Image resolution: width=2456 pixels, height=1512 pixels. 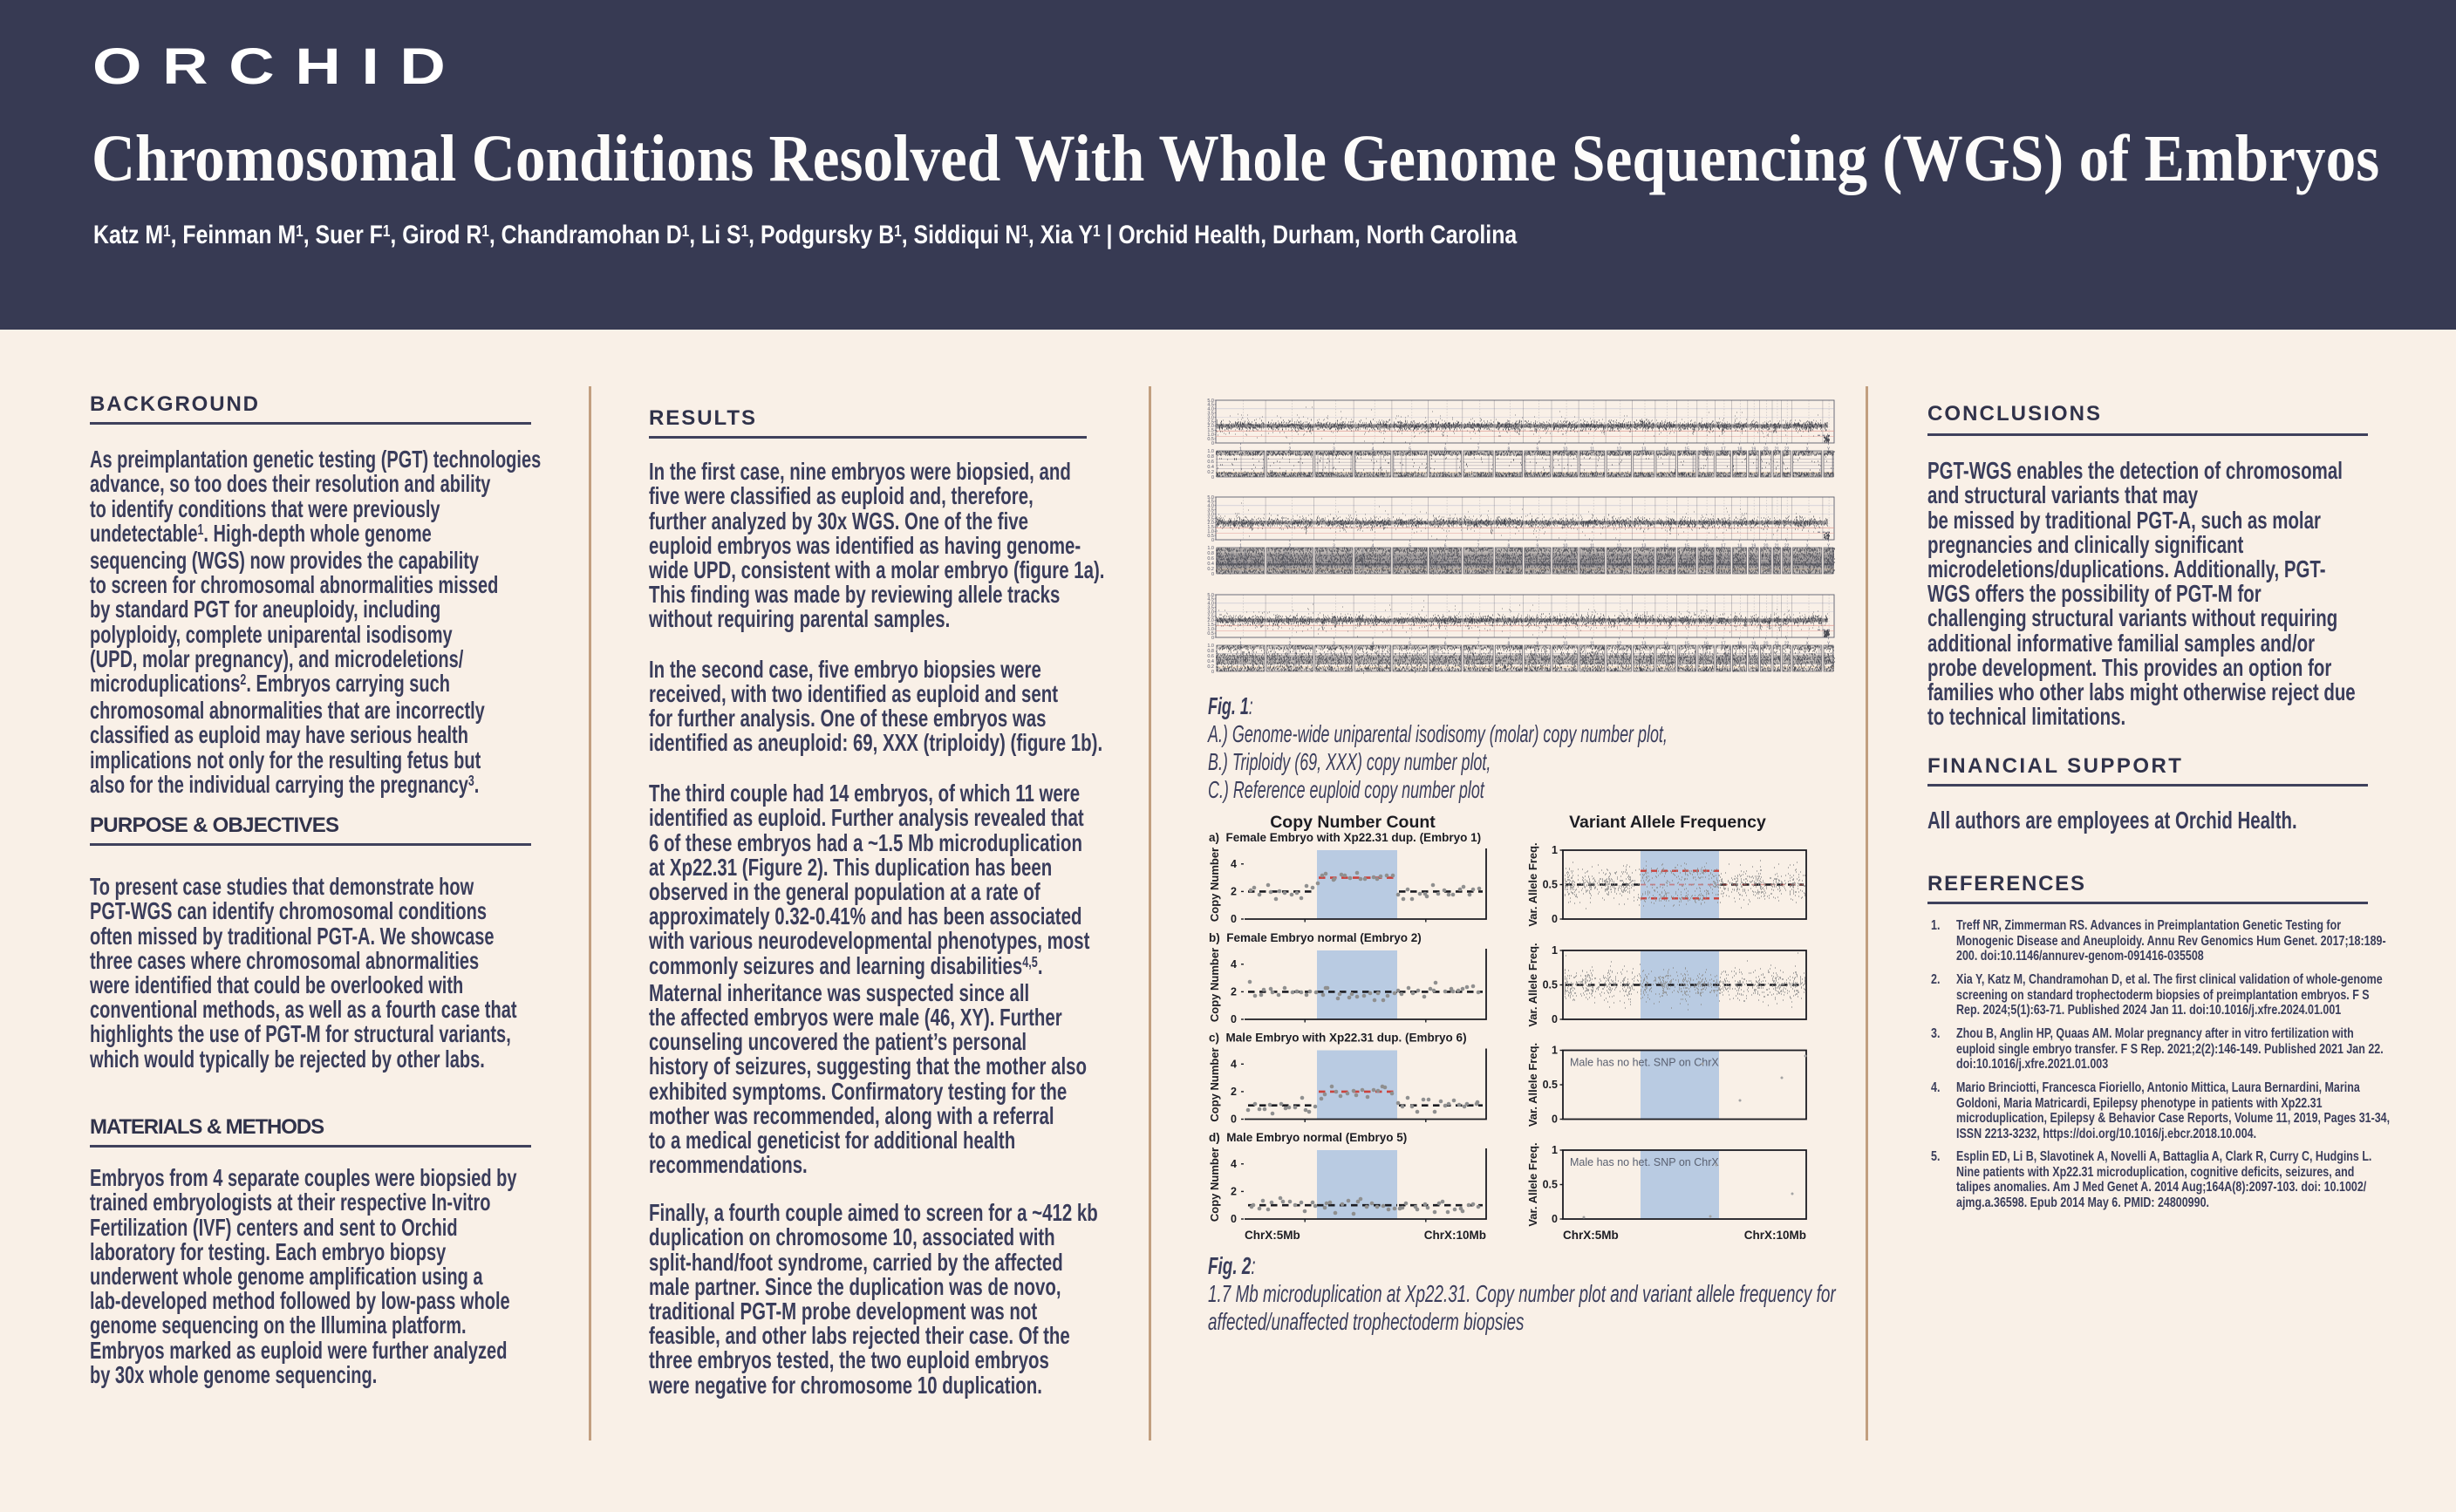 What do you see at coordinates (1211, 498) in the screenshot?
I see `svg-text: 5.0` at bounding box center [1211, 498].